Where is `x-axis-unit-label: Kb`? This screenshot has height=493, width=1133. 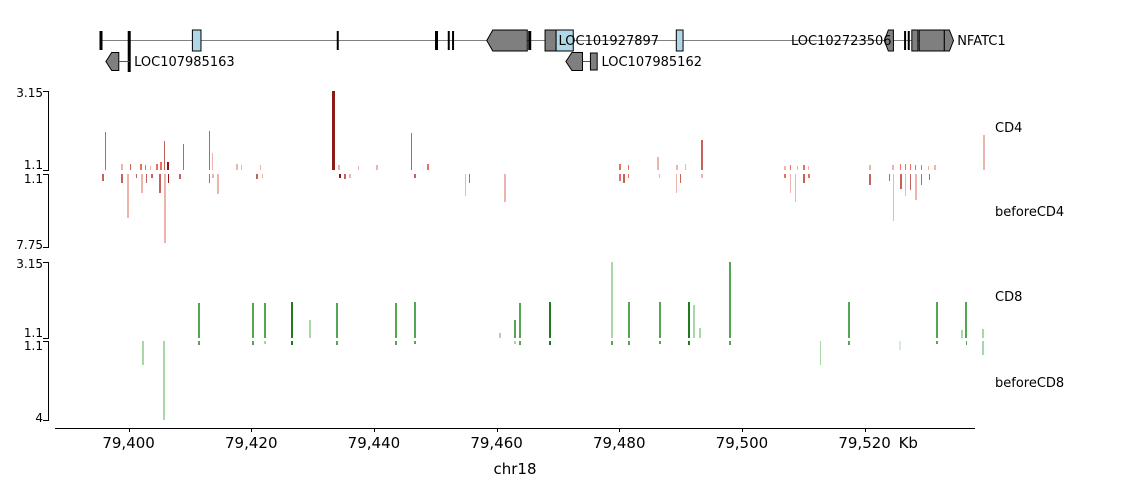
x-axis-unit-label: Kb is located at coordinates (908, 443).